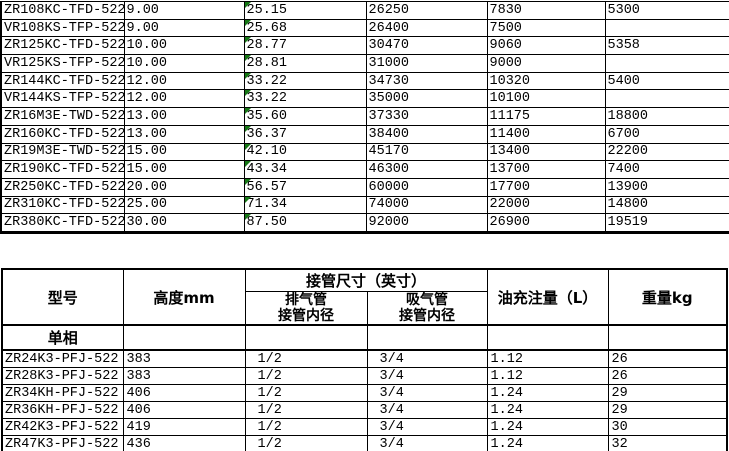  What do you see at coordinates (667, 297) in the screenshot?
I see `header-weight: 重量kg` at bounding box center [667, 297].